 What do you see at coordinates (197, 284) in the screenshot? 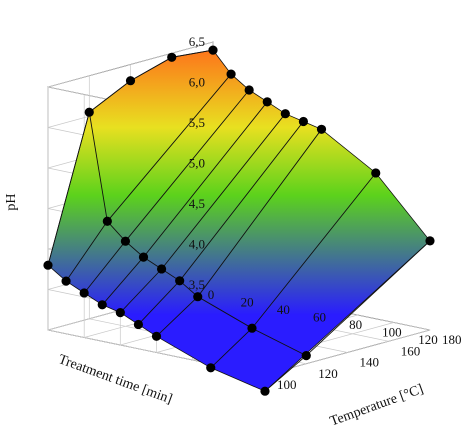
I see `z-tick-label: 3,5` at bounding box center [197, 284].